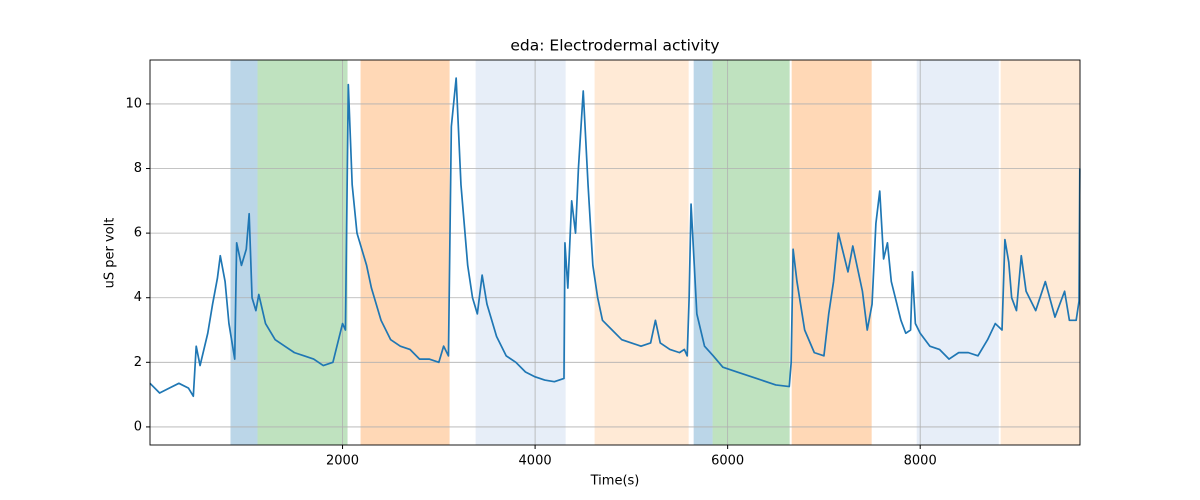  I want to click on x-tick-label: 4000, so click(535, 461).